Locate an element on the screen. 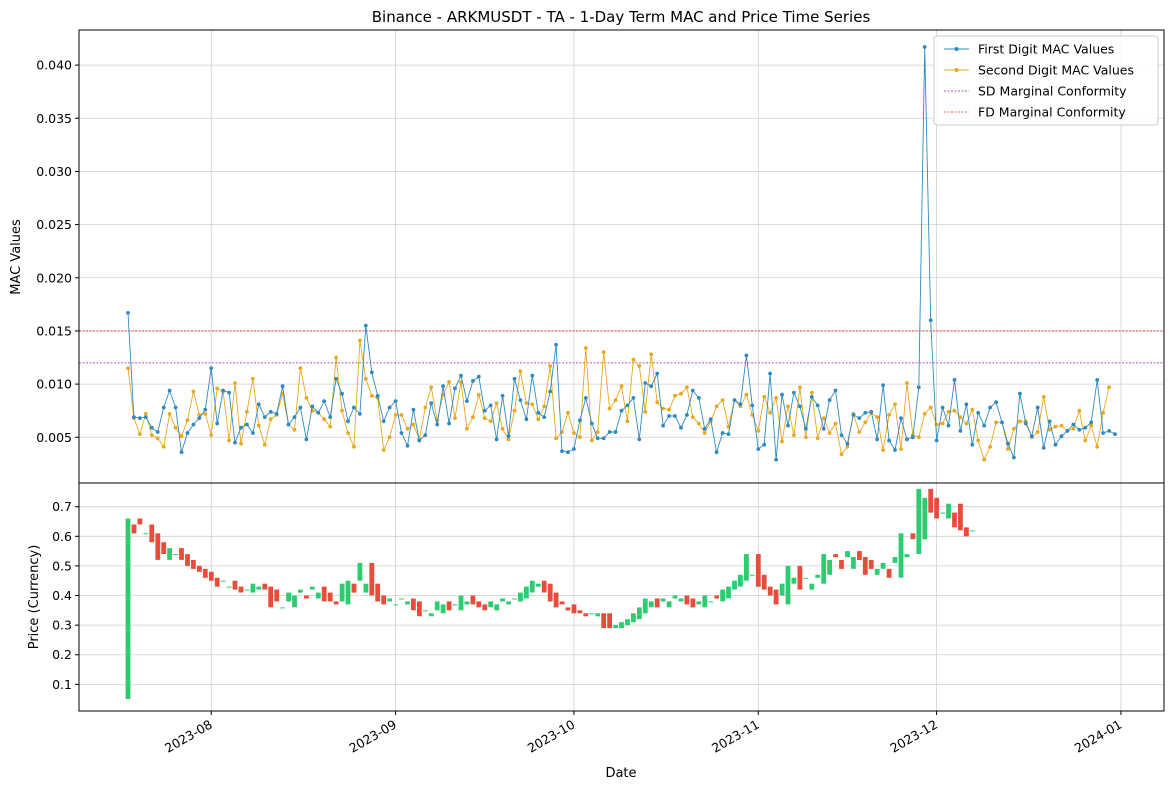 The height and width of the screenshot is (790, 1174). series-line is located at coordinates (618, 400).